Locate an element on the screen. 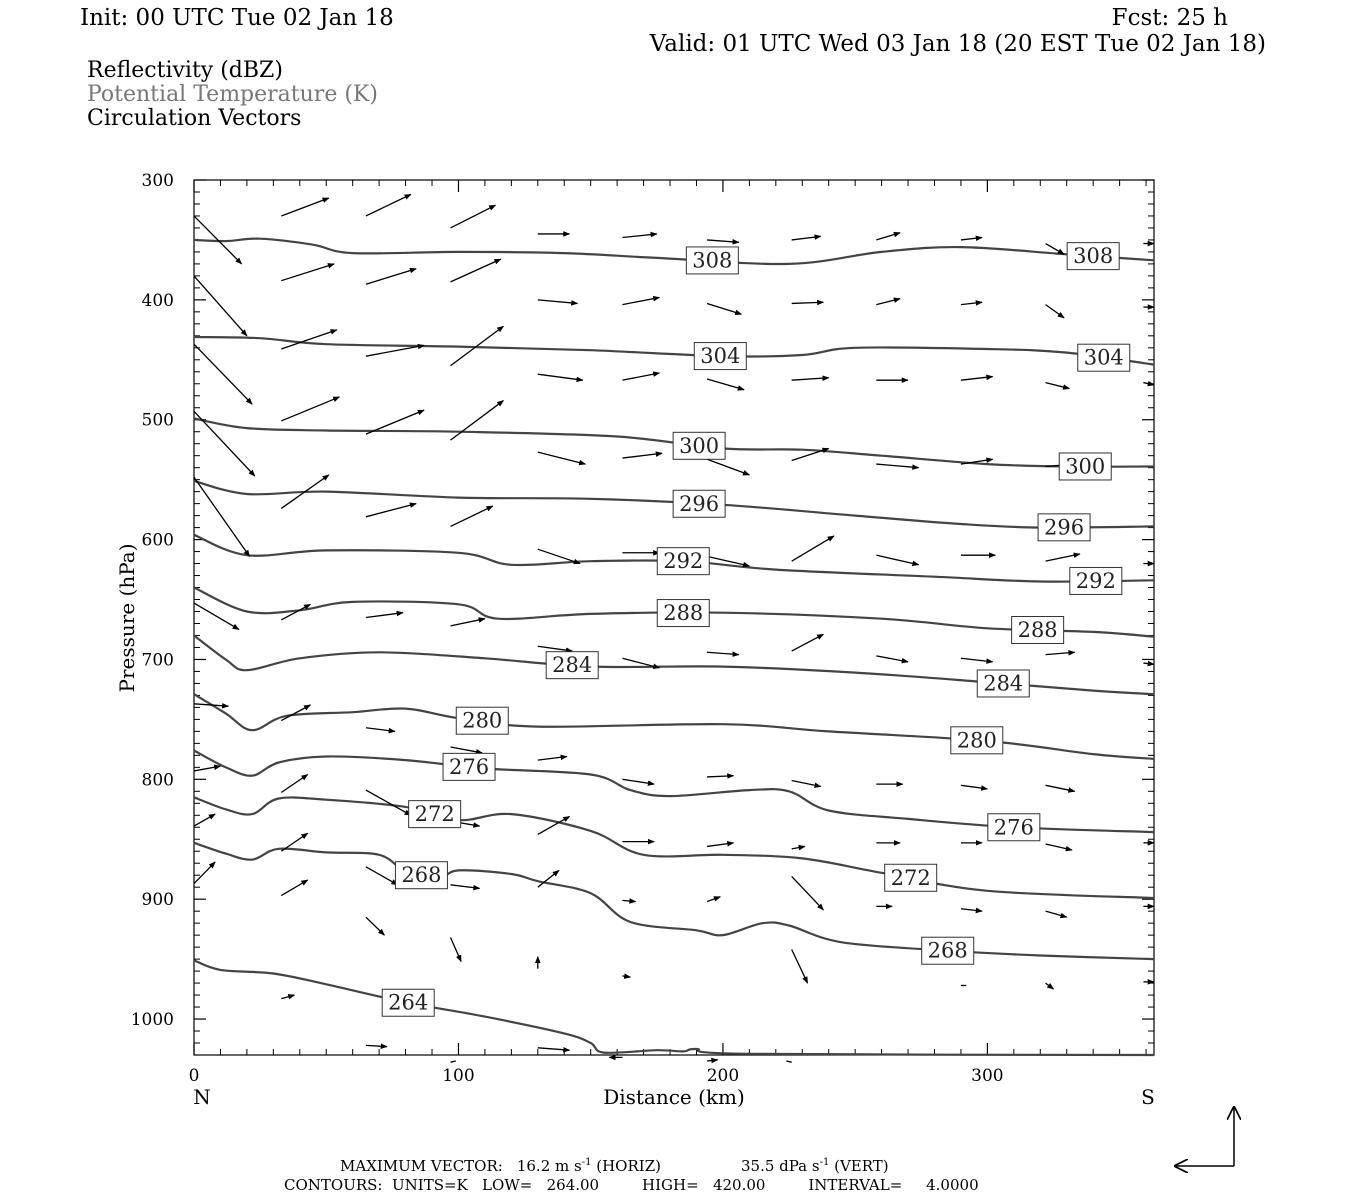 The height and width of the screenshot is (1200, 1350). contour-label: 304 is located at coordinates (720, 356).